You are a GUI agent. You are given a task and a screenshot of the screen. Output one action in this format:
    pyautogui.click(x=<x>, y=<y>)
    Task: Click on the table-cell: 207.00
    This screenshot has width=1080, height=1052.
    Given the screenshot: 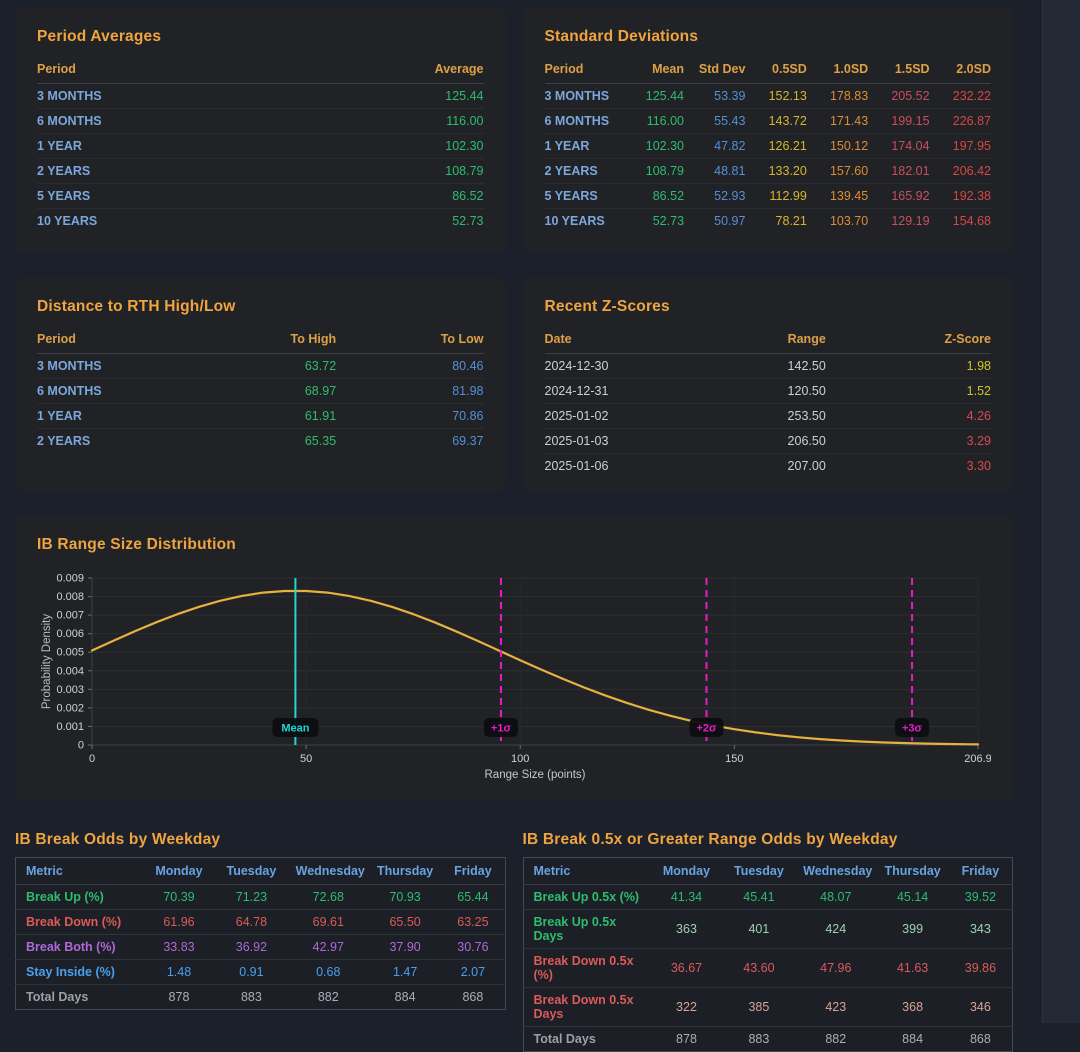 What is the action you would take?
    pyautogui.click(x=806, y=466)
    